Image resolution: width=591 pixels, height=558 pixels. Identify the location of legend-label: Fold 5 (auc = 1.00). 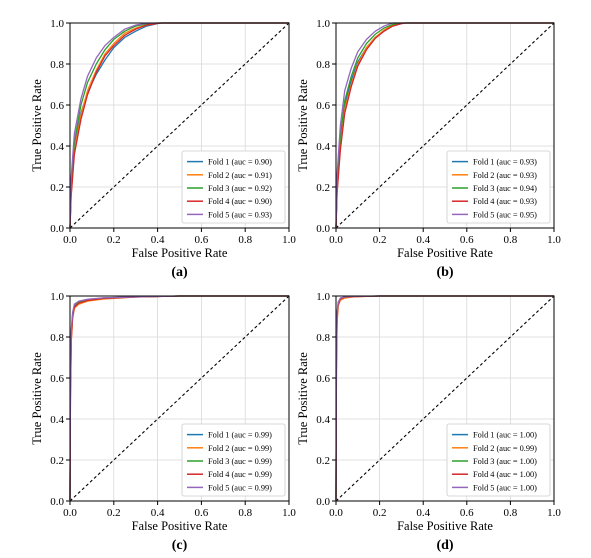
(505, 487).